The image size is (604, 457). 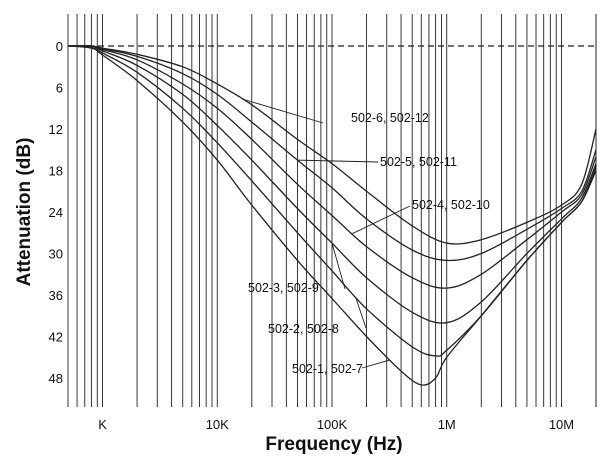 I want to click on y-tick-label: 30, so click(x=56, y=254).